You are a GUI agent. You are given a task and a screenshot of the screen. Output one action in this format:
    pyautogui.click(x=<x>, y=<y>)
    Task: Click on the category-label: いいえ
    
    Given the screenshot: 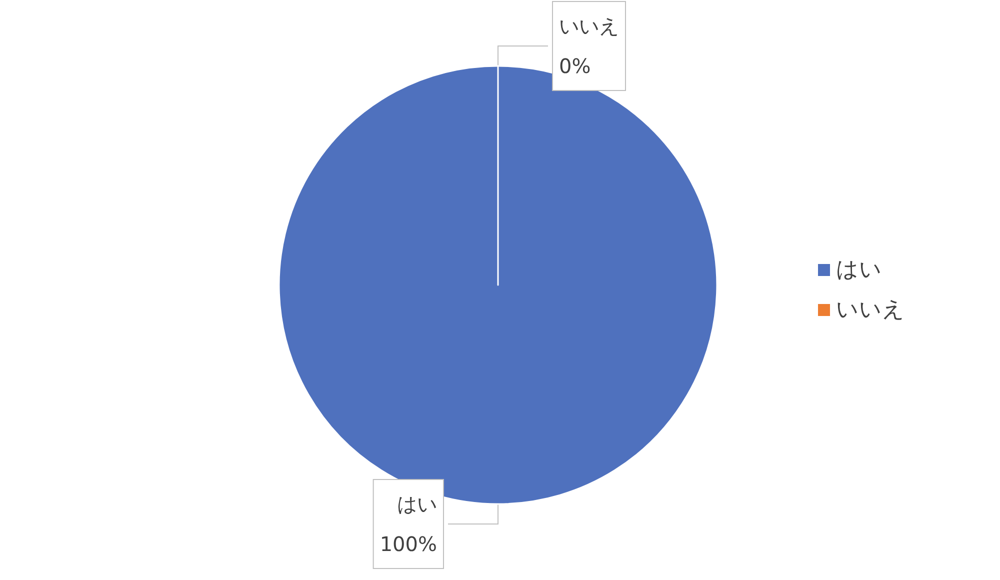 What is the action you would take?
    pyautogui.click(x=589, y=26)
    